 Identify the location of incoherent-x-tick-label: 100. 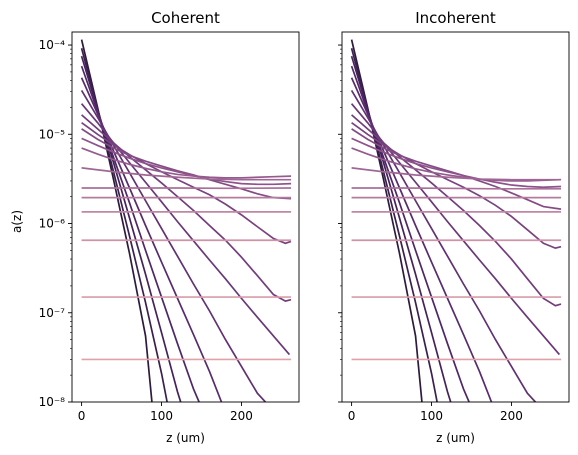
(431, 416).